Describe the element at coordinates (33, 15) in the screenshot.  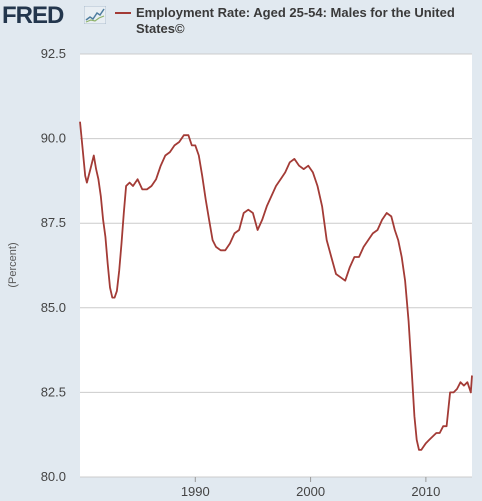
I see `fred-logo: FRED` at that location.